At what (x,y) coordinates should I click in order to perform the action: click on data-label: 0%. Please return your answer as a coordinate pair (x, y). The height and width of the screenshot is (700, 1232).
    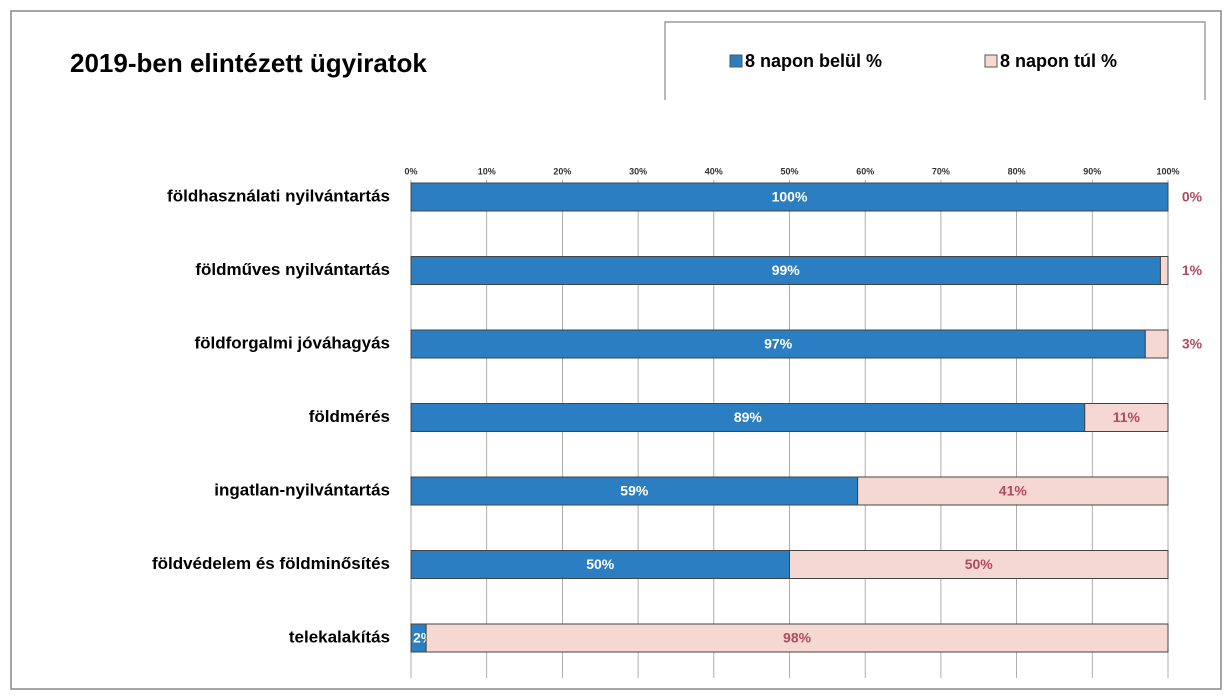
    Looking at the image, I should click on (1192, 197).